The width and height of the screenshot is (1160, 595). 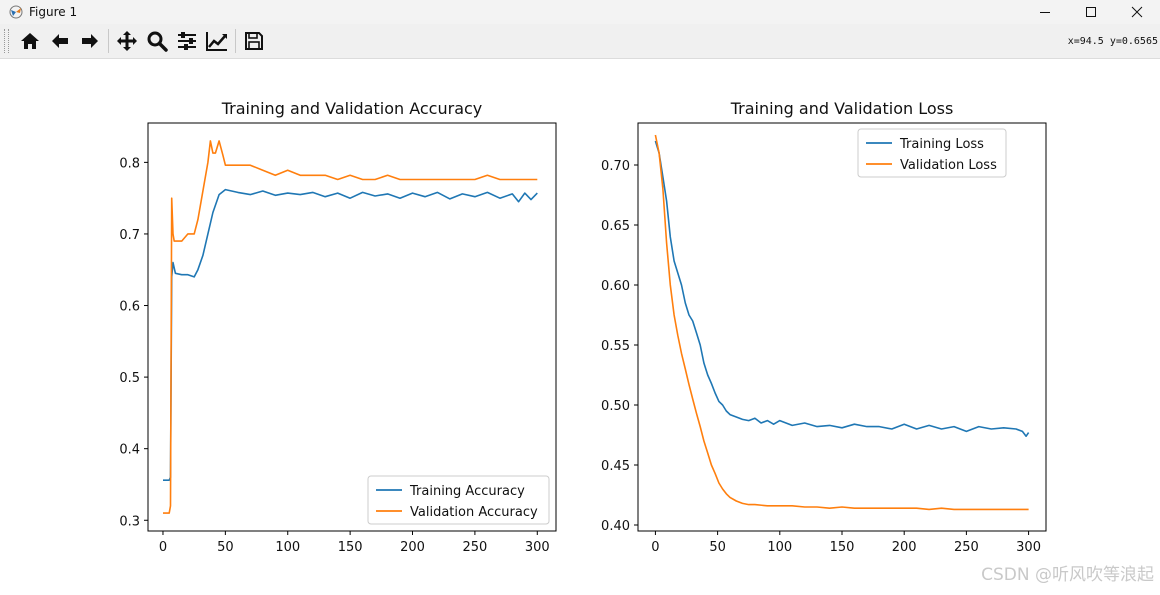 I want to click on zoom-icon, so click(x=157, y=41).